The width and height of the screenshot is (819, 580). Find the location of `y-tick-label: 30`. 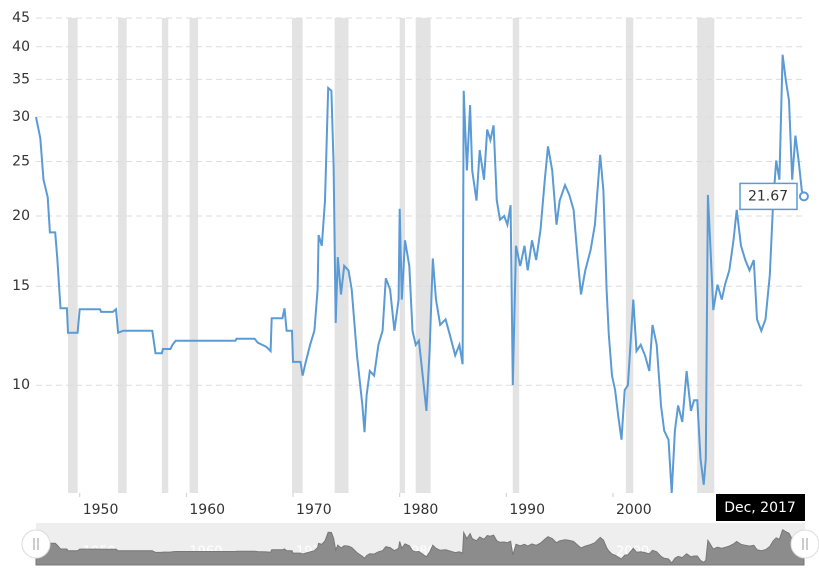

y-tick-label: 30 is located at coordinates (21, 117).